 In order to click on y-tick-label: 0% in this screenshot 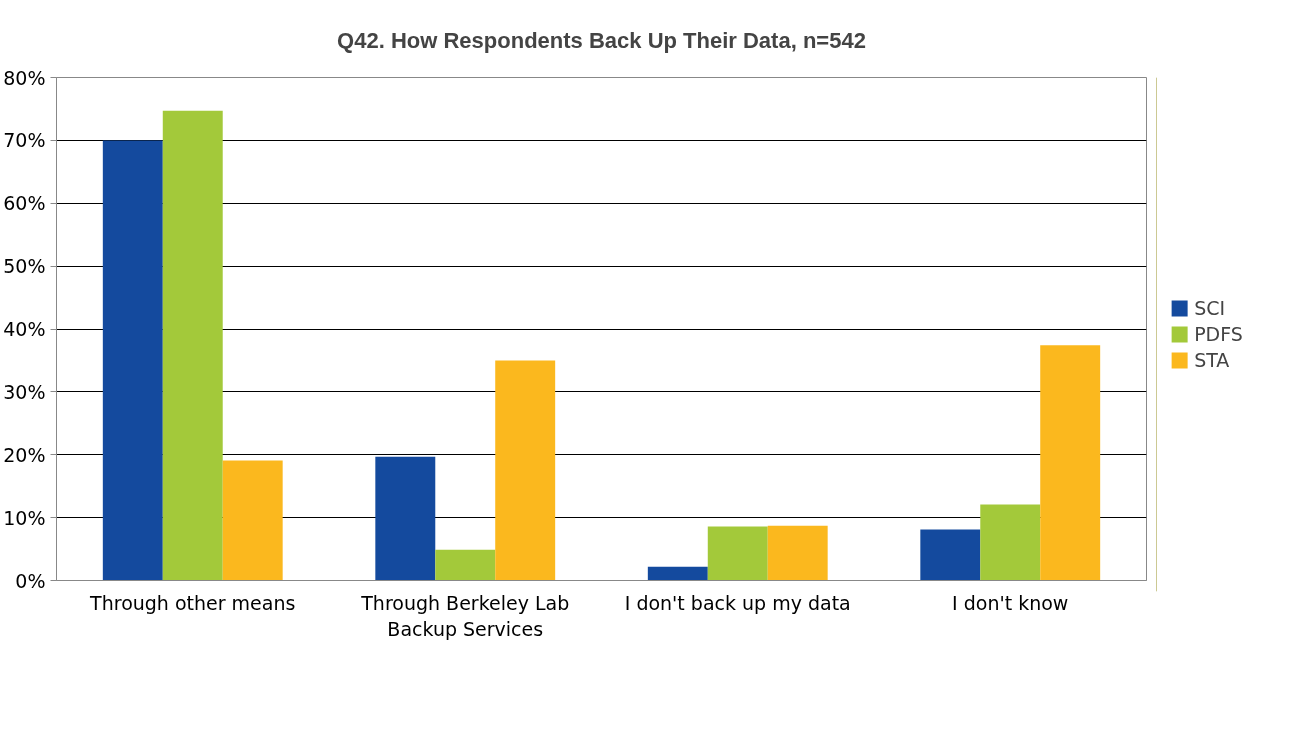, I will do `click(30, 580)`.